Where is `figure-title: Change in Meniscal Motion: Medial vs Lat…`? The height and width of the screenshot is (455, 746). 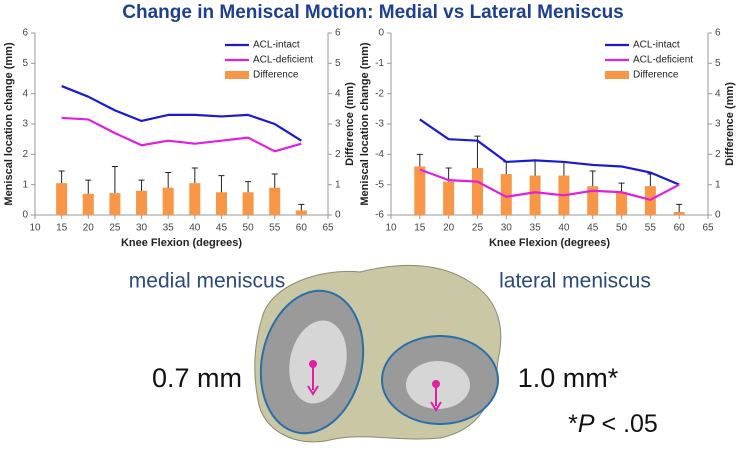
figure-title: Change in Meniscal Motion: Medial vs Lat… is located at coordinates (373, 12).